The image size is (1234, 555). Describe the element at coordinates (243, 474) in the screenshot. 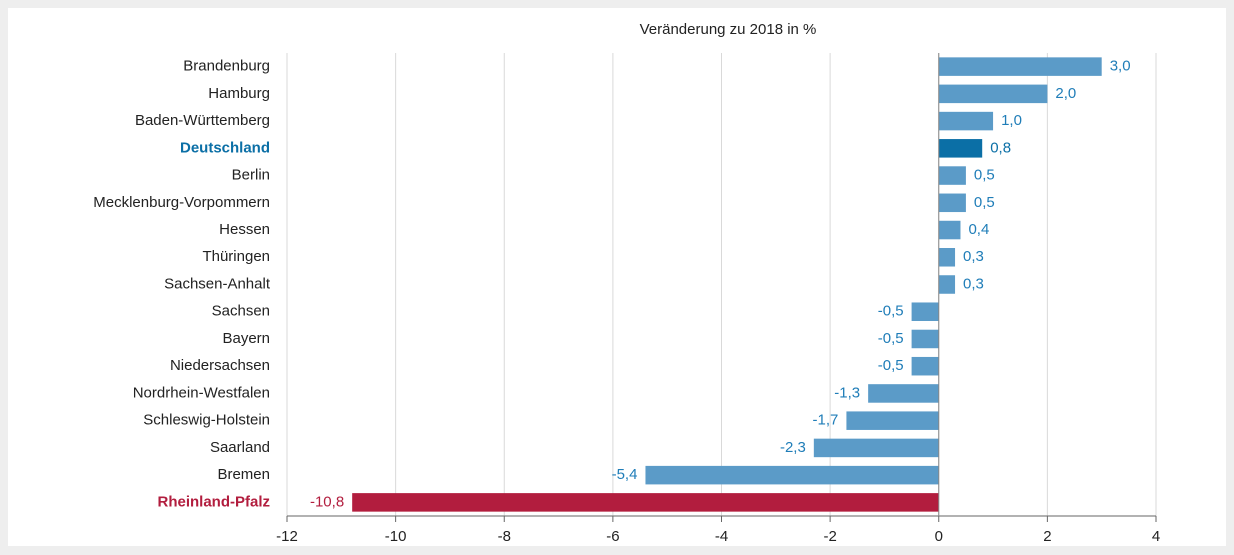

I see `category-label: Bremen` at that location.